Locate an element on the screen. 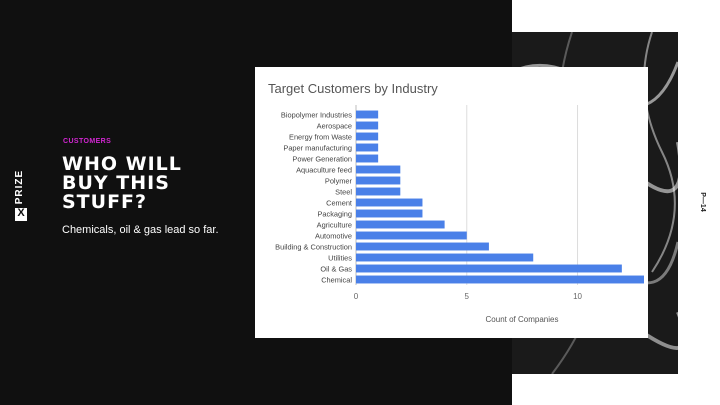 Image resolution: width=720 pixels, height=405 pixels. category-label: Biopolymer Industries is located at coordinates (316, 114).